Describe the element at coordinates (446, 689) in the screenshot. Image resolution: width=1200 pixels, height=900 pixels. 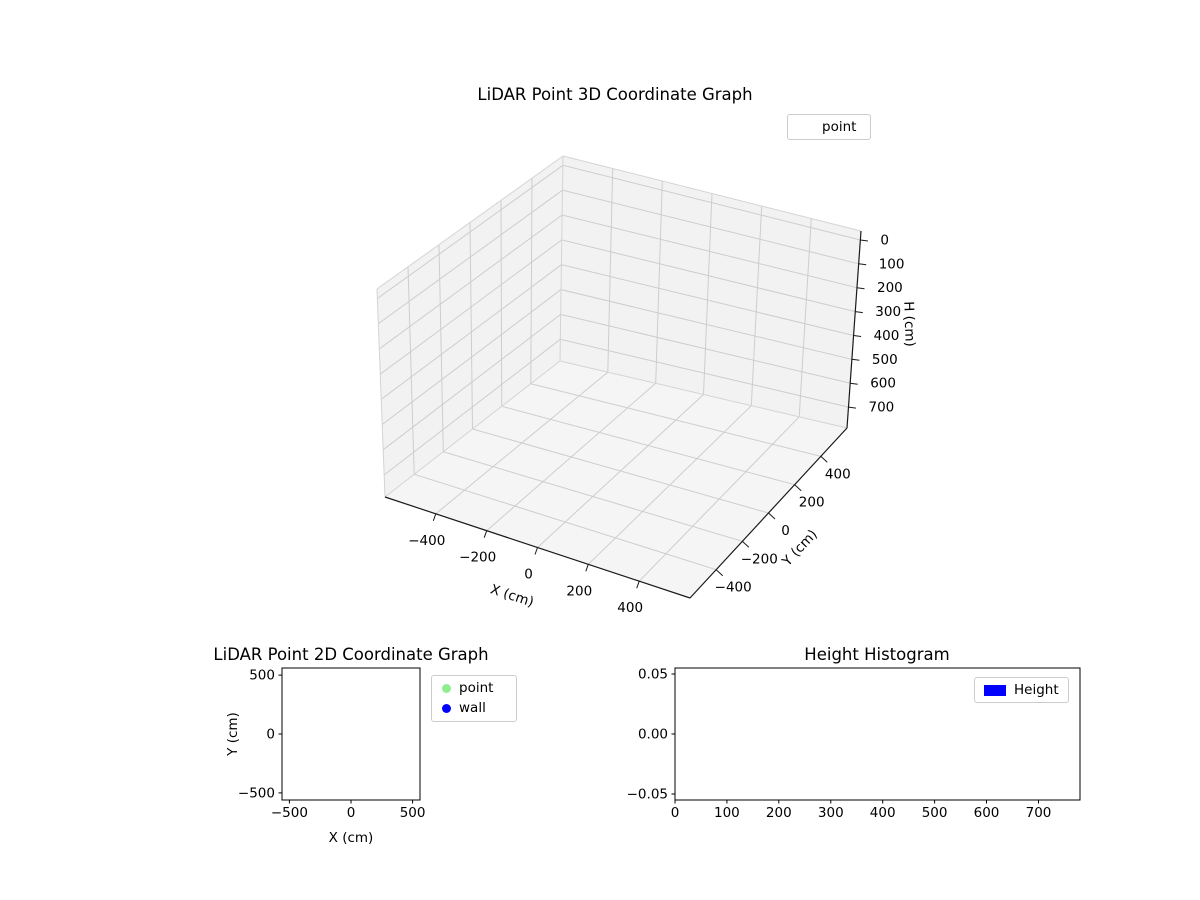
I see `point-marker-icon` at that location.